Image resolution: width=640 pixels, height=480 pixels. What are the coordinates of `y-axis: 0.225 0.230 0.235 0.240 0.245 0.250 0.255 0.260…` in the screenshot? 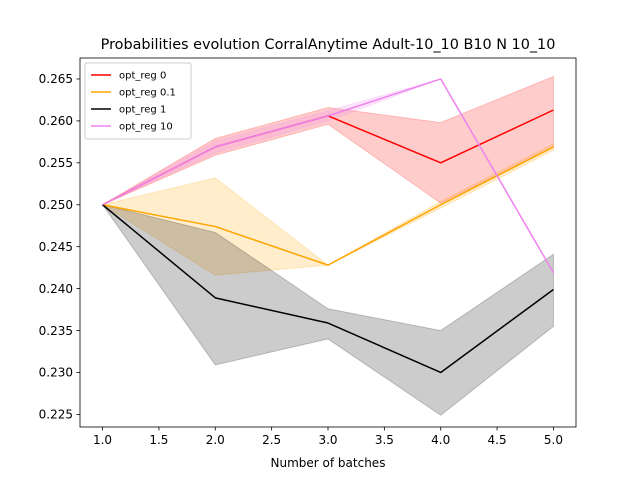 It's located at (59, 247).